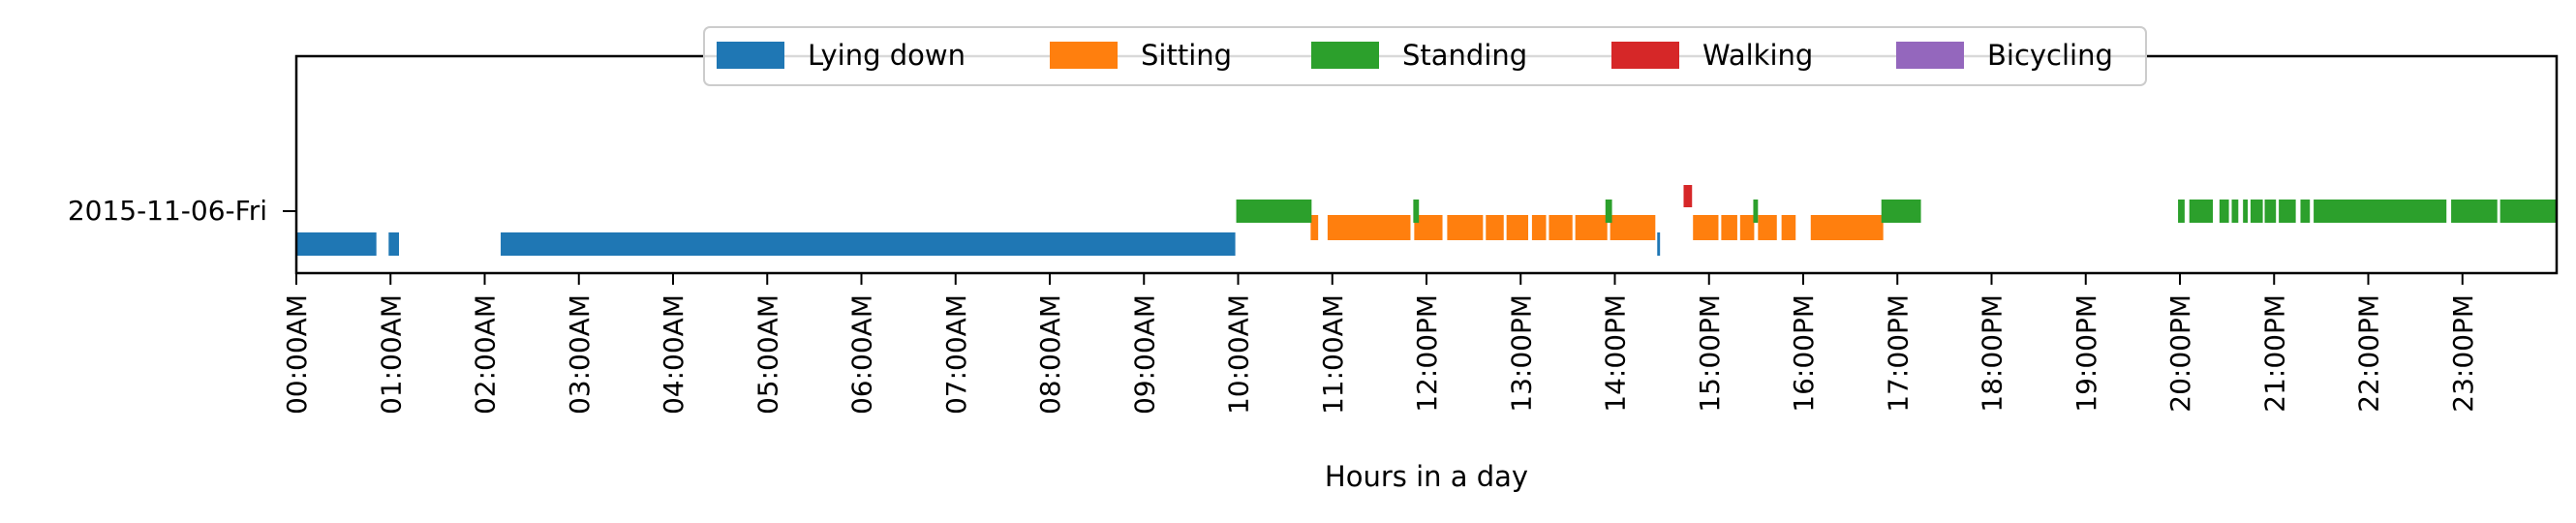 The height and width of the screenshot is (523, 2576). I want to click on x-tick-label: 21:00PM, so click(2274, 353).